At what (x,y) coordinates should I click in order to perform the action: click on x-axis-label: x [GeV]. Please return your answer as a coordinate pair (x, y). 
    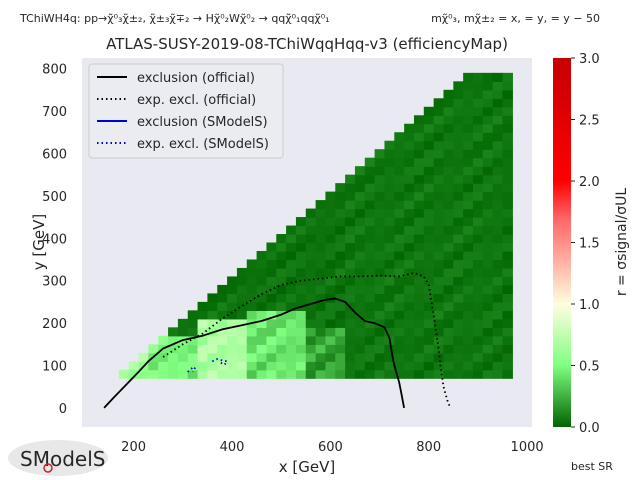
    Looking at the image, I should click on (307, 467).